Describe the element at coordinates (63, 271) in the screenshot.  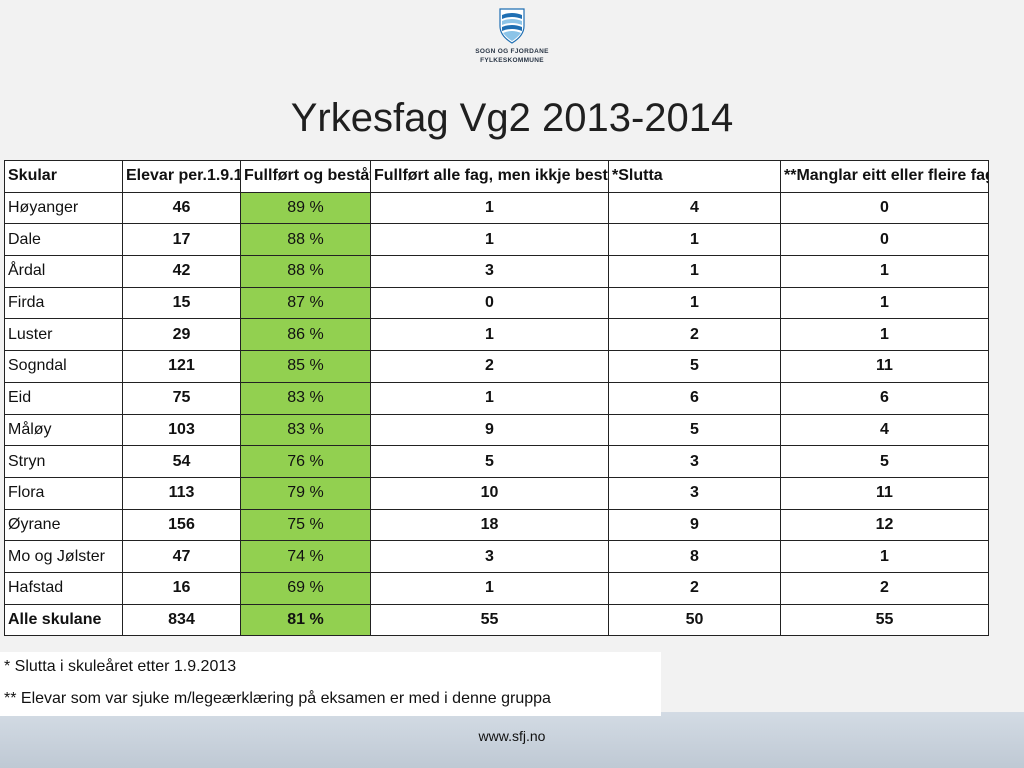
I see `cell-school: Årdal` at that location.